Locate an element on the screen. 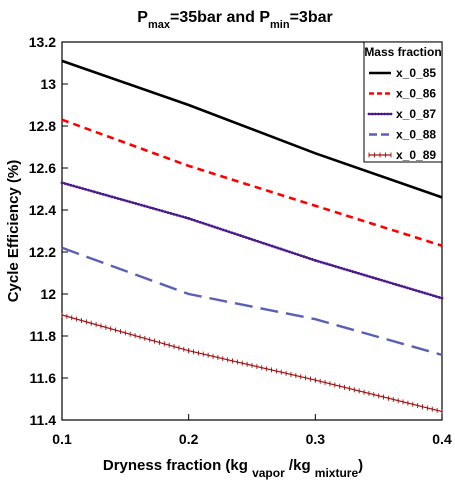 This screenshot has width=455, height=480. legend-label: x_0_85 is located at coordinates (416, 73).